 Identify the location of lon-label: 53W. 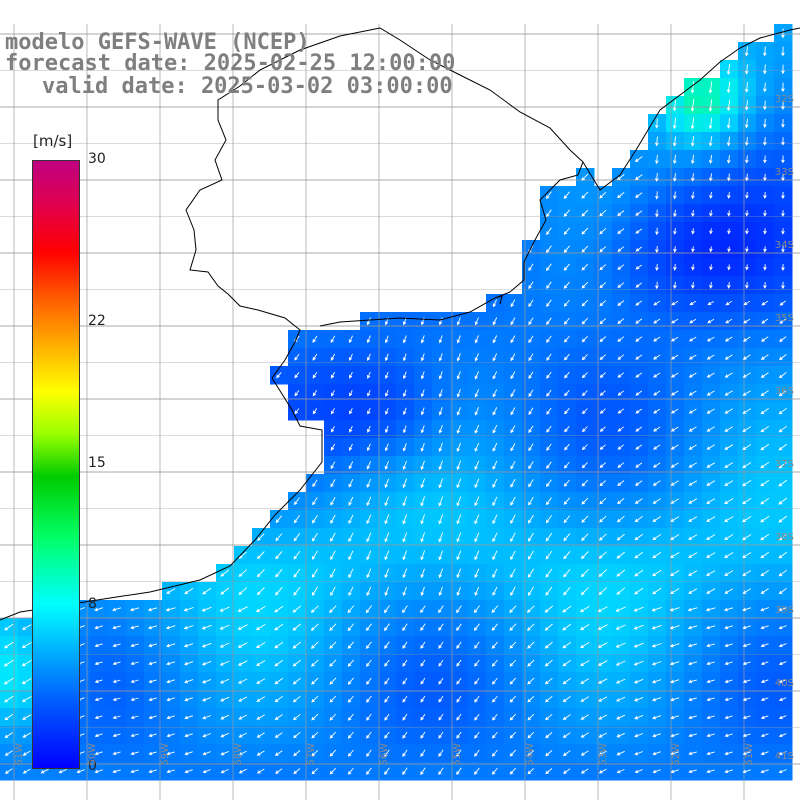
(603, 754).